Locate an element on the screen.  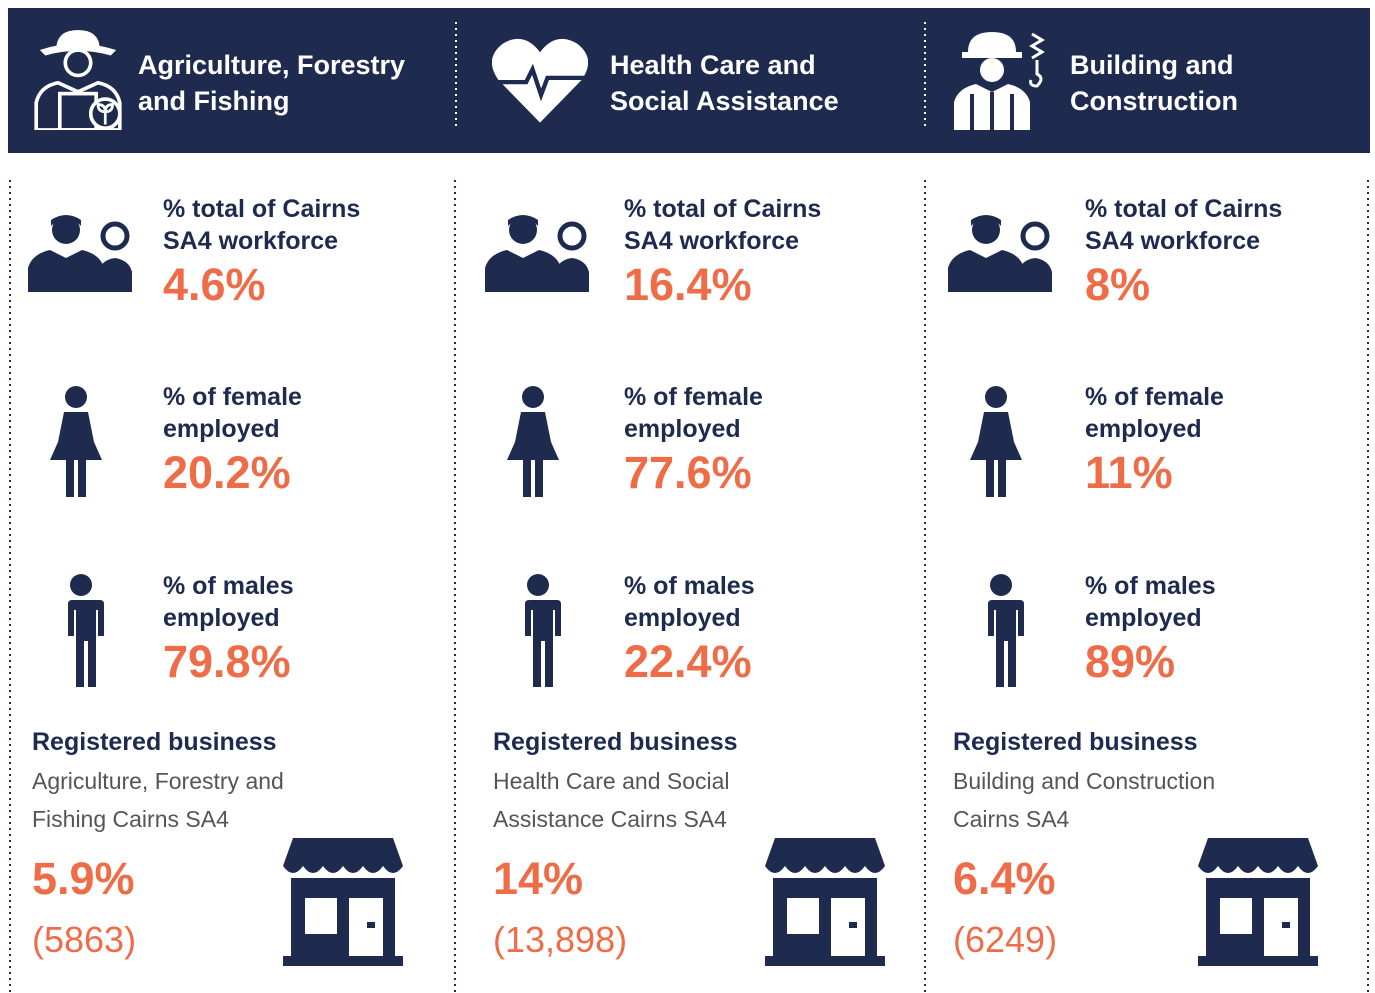
column-title: Construction is located at coordinates (1154, 101).